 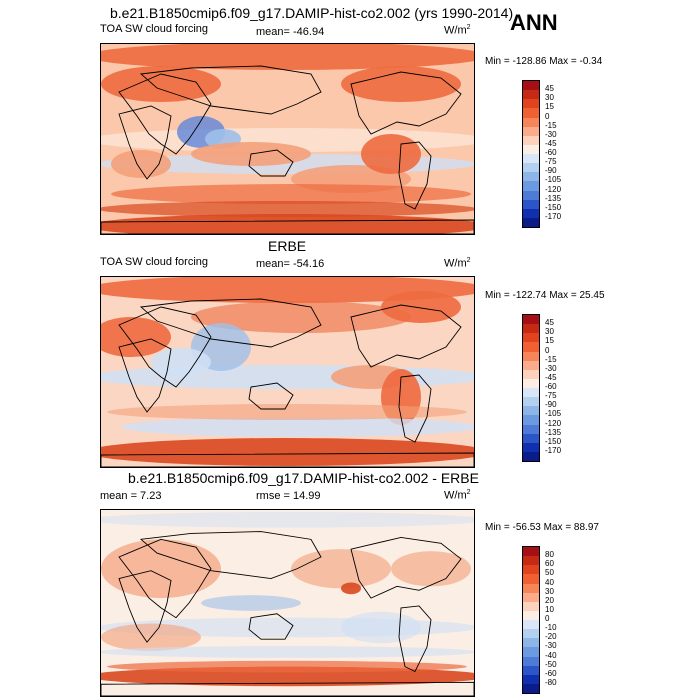 I want to click on colorbar-tick-label: -20, so click(x=551, y=637).